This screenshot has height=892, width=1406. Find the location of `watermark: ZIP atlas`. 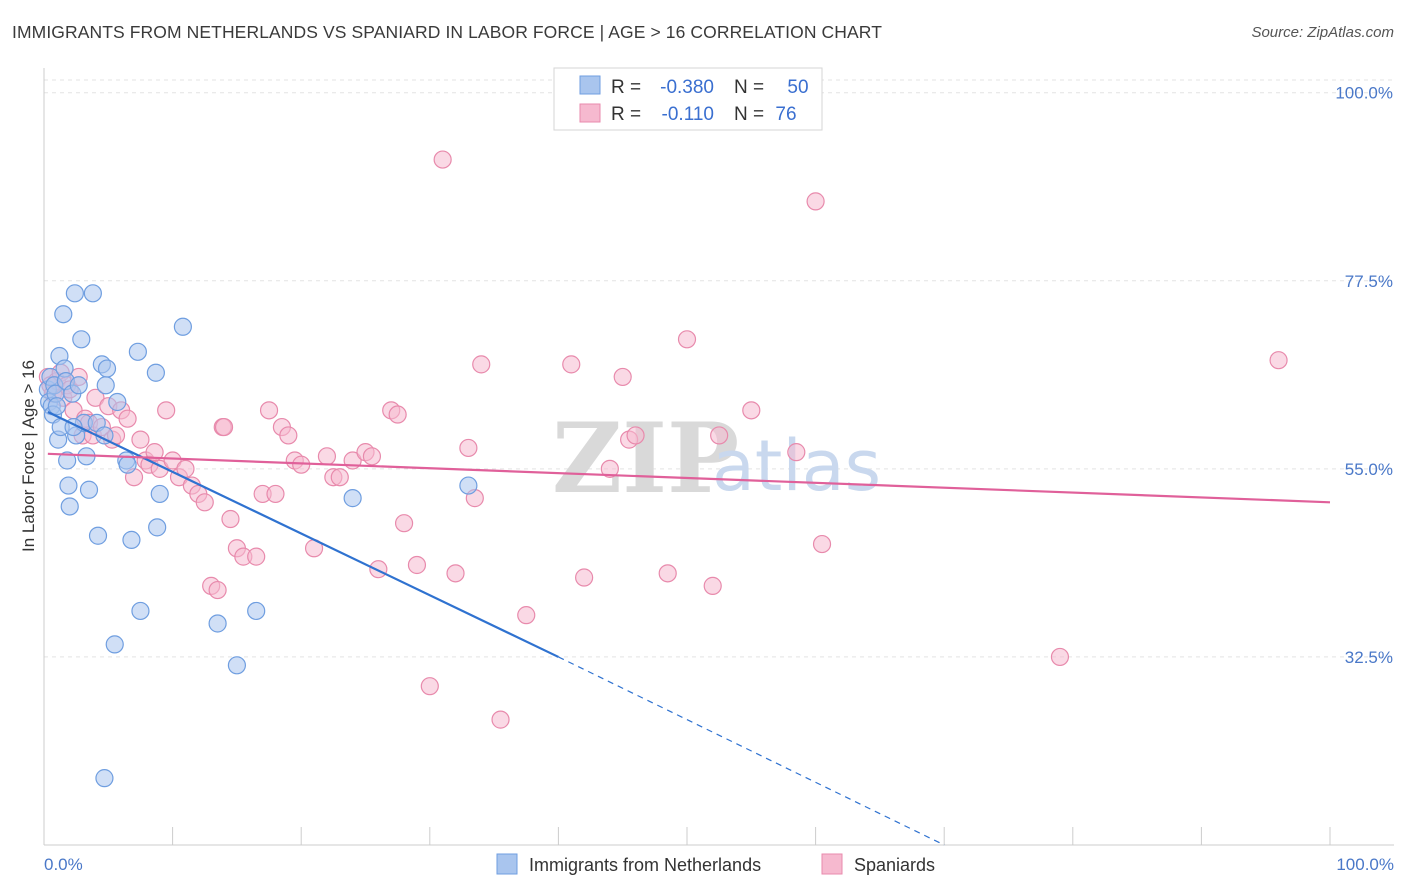

watermark: ZIP atlas is located at coordinates (716, 458).